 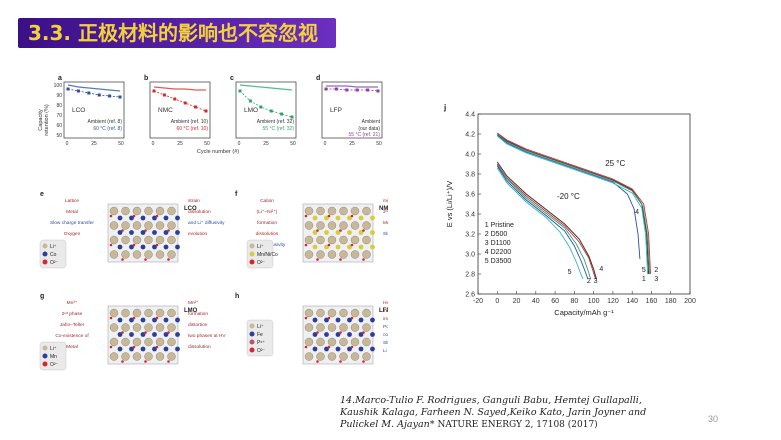 I want to click on structure-note: Lattice, so click(x=72, y=201).